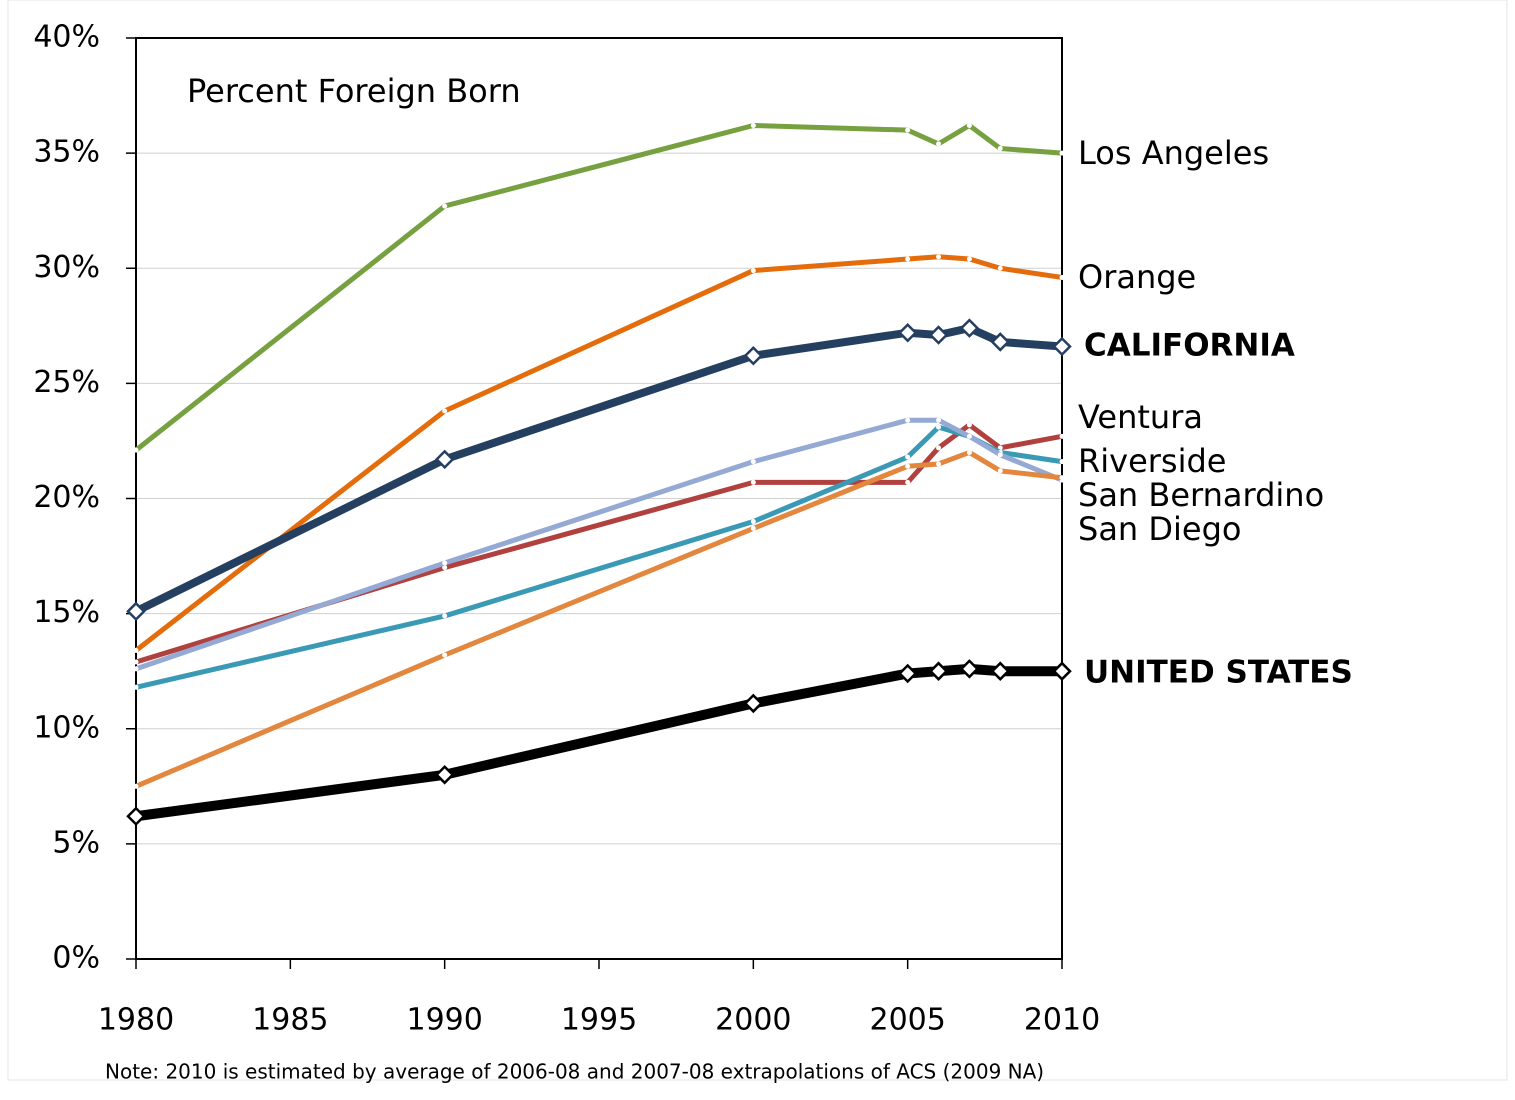 This screenshot has height=1100, width=1515. I want to click on series-label: UNITED STATES, so click(1218, 673).